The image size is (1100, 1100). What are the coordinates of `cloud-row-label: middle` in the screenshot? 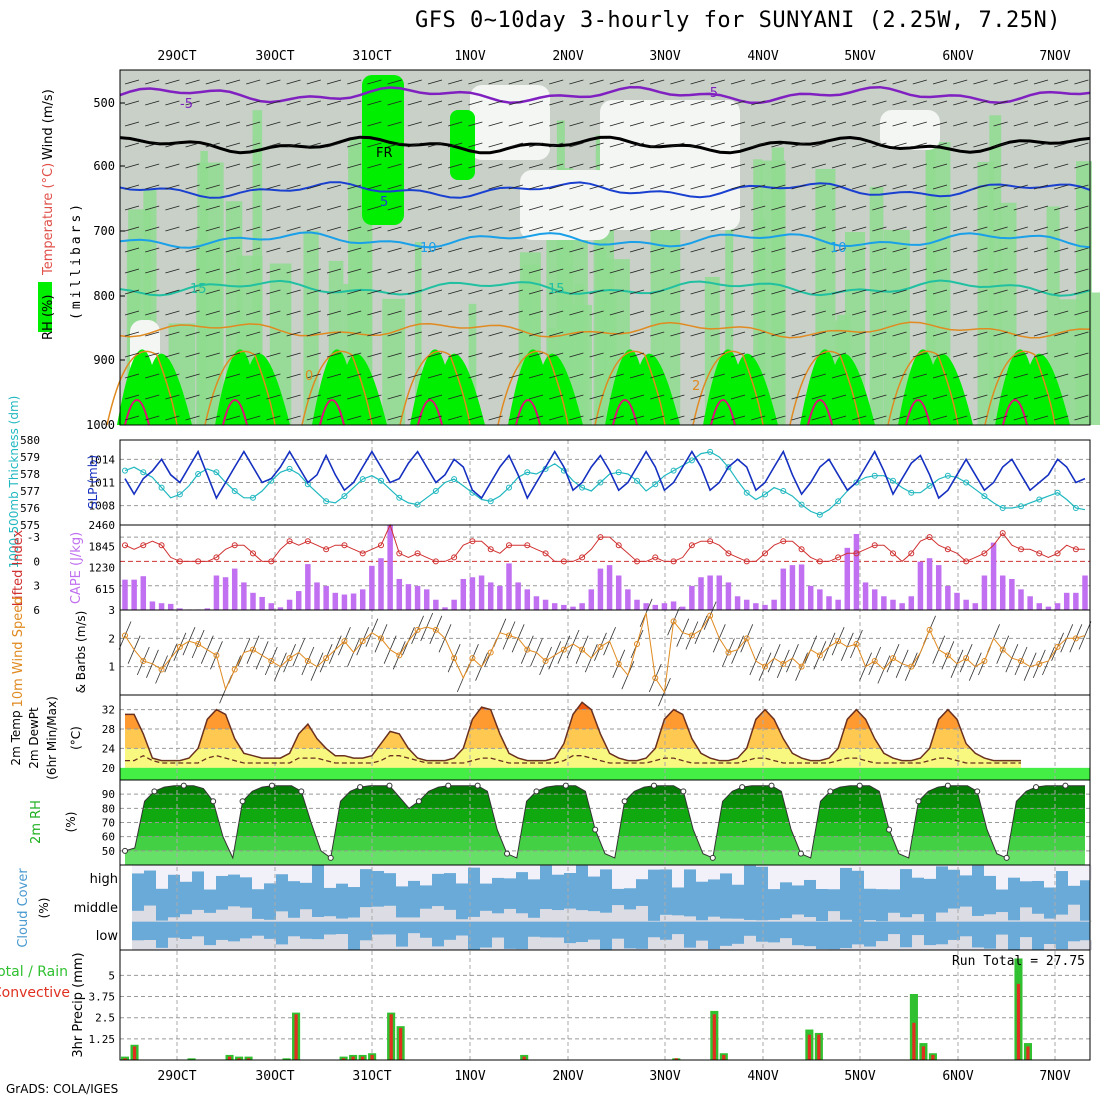 It's located at (96, 908).